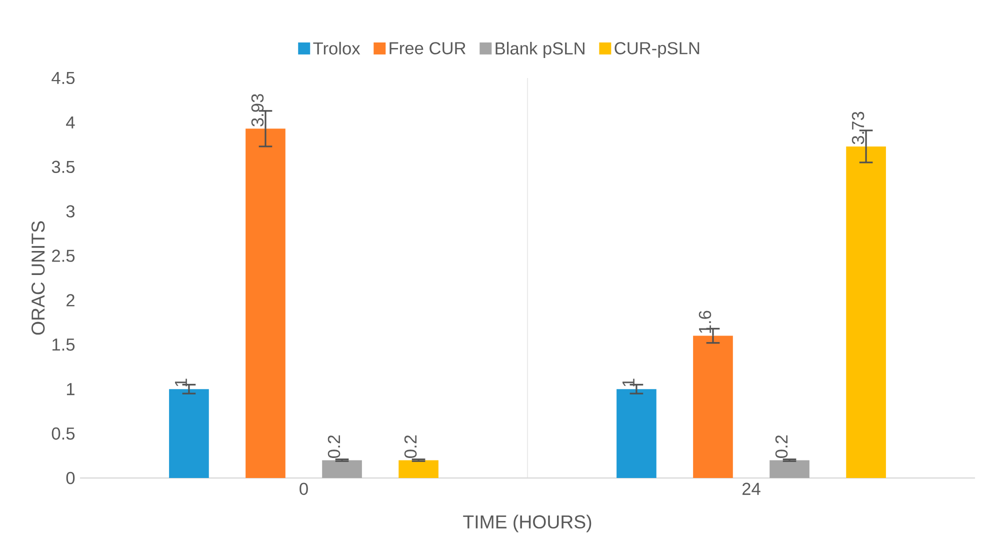 The image size is (982, 551). What do you see at coordinates (70, 300) in the screenshot?
I see `y-tick-label: 2` at bounding box center [70, 300].